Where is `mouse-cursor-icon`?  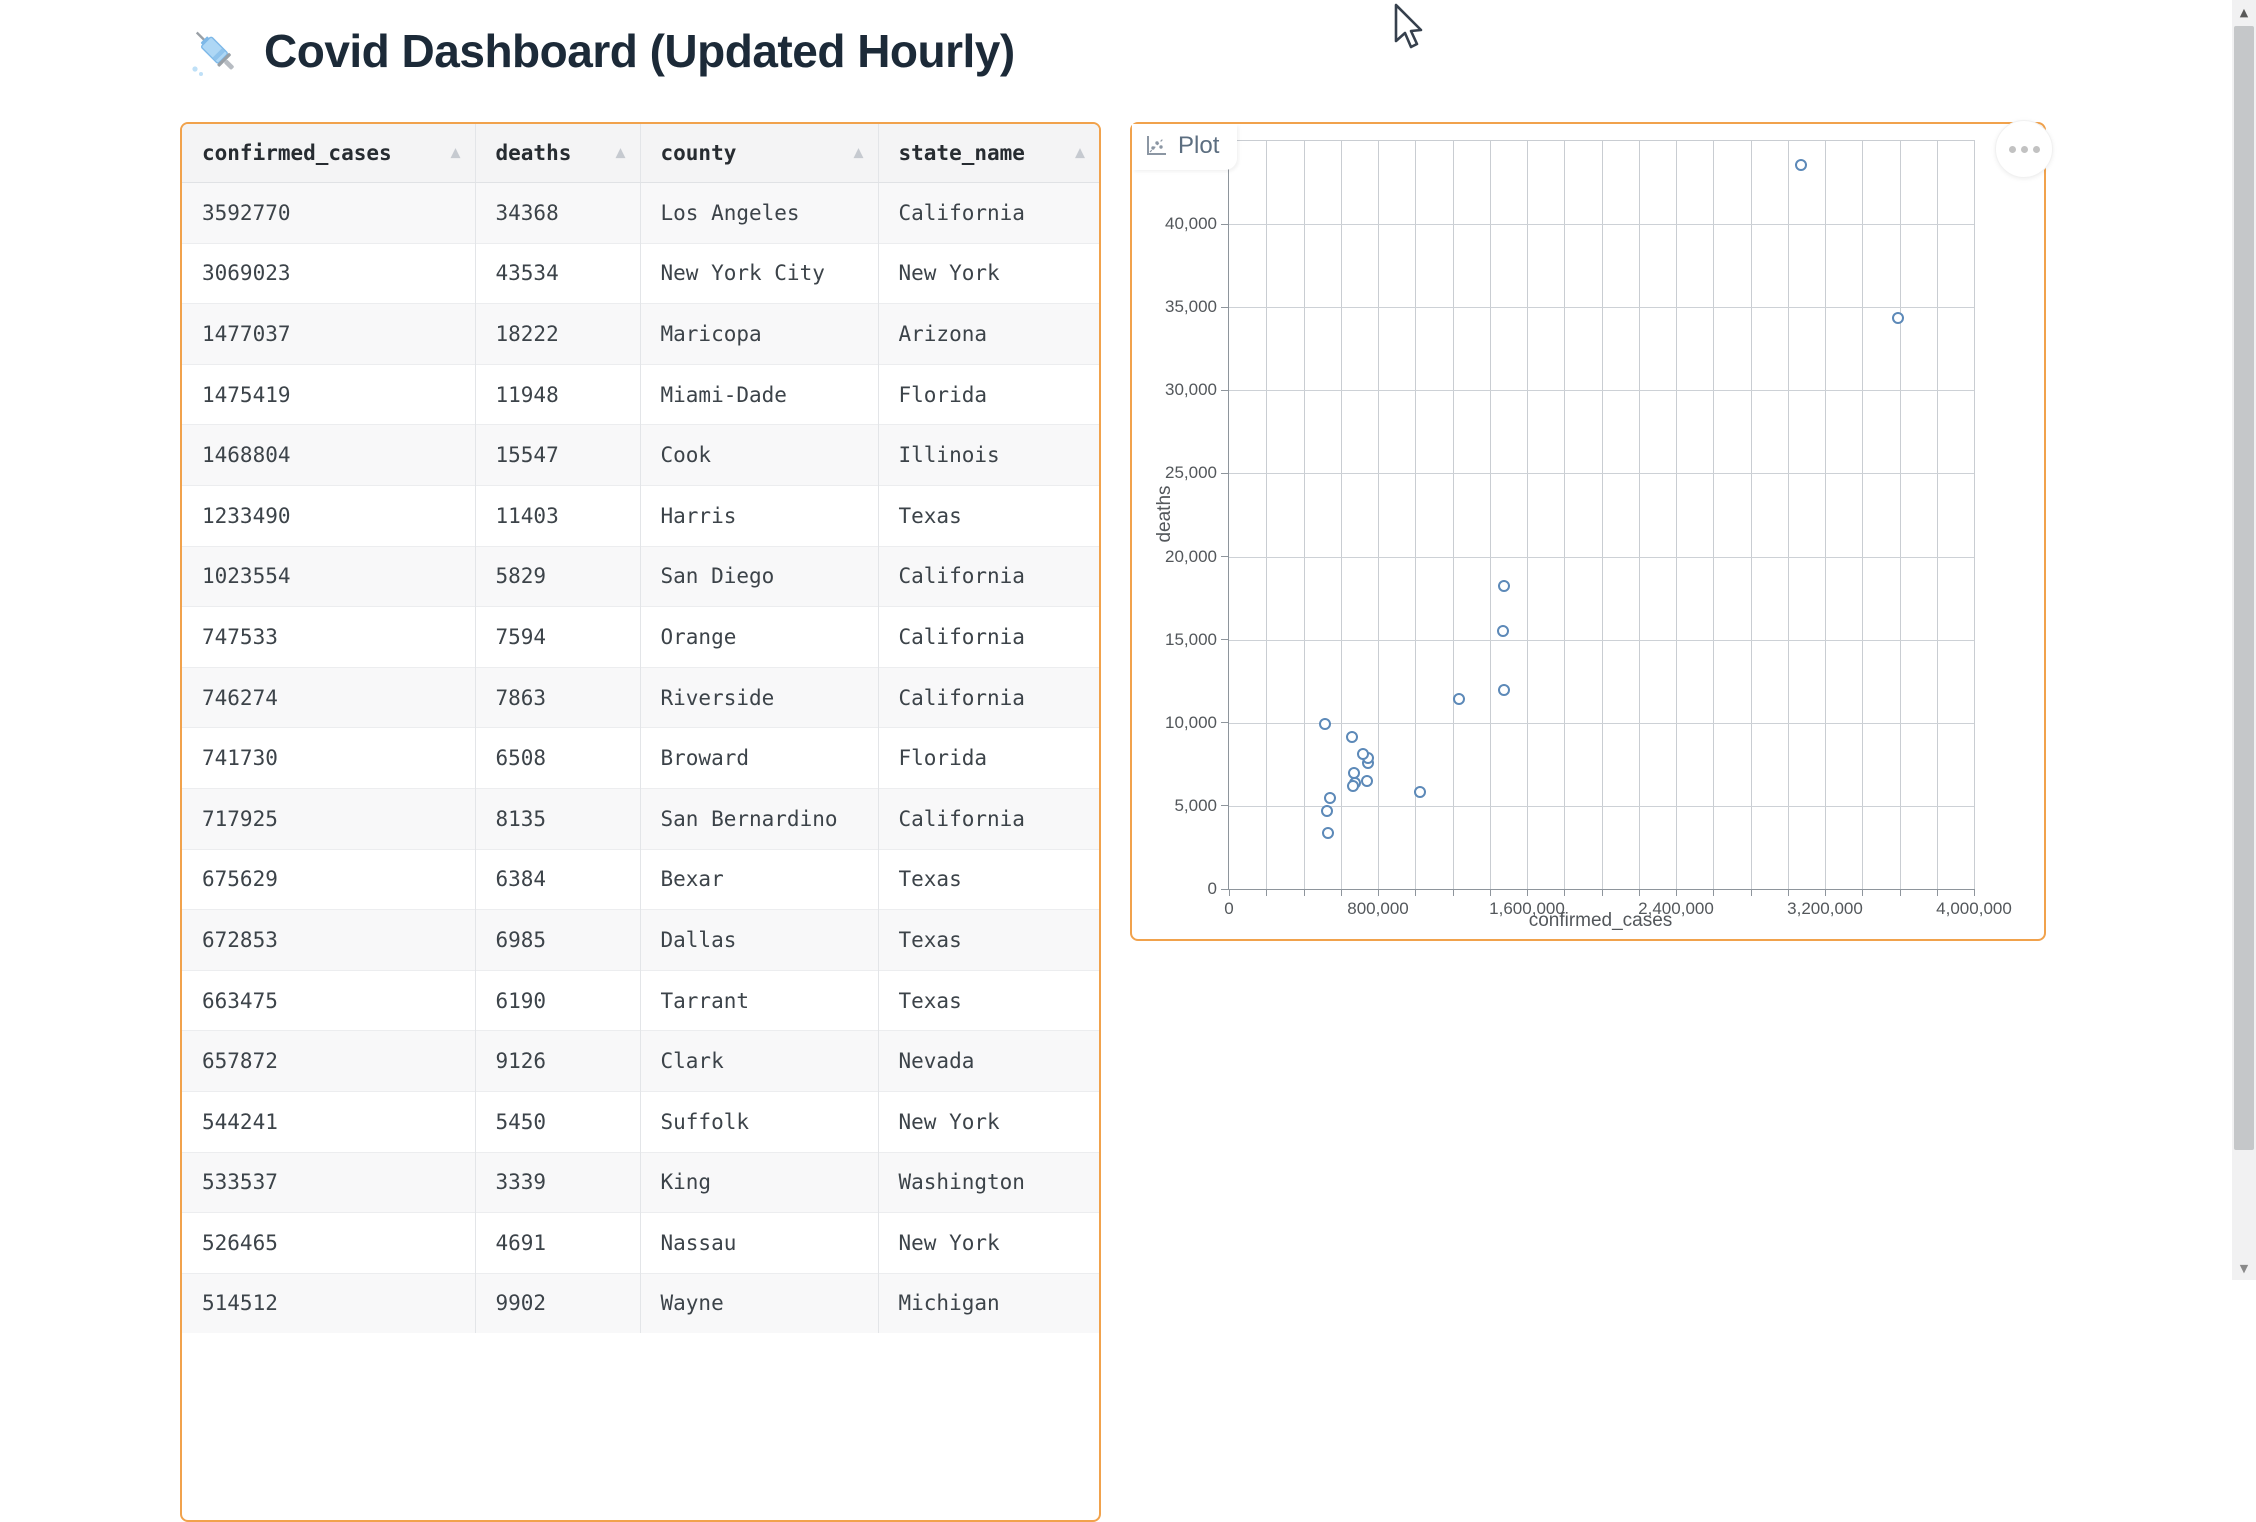
mouse-cursor-icon is located at coordinates (1414, 31).